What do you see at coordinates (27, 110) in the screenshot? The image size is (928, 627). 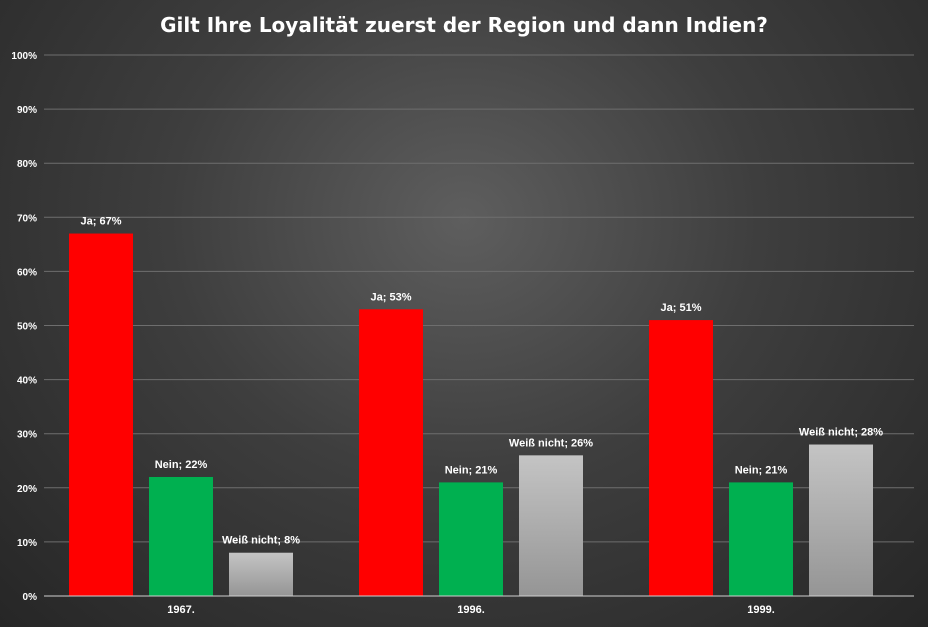 I see `y-tick-label: 90%` at bounding box center [27, 110].